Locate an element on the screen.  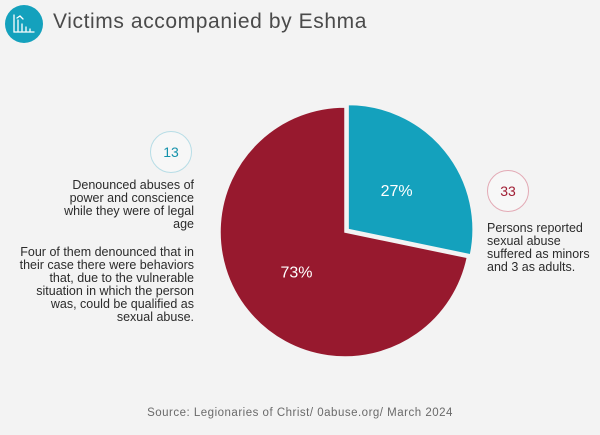
chart-title: Victims accompanied by Eshma is located at coordinates (210, 21).